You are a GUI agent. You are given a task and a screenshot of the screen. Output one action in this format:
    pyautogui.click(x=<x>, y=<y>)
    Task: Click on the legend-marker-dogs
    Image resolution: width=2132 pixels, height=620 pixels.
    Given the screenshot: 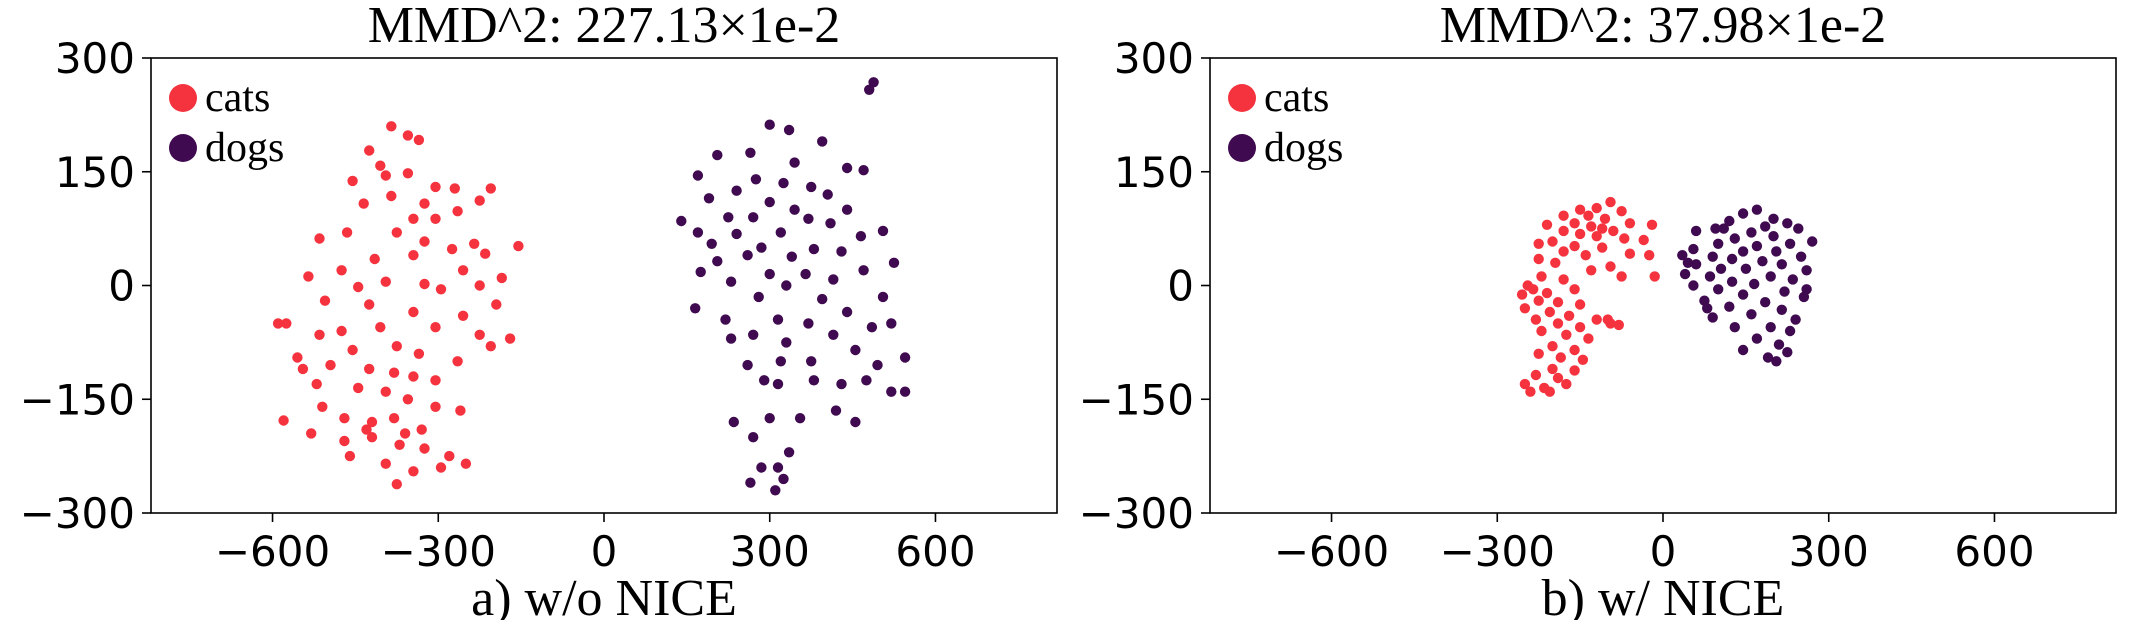 What is the action you would take?
    pyautogui.click(x=183, y=148)
    